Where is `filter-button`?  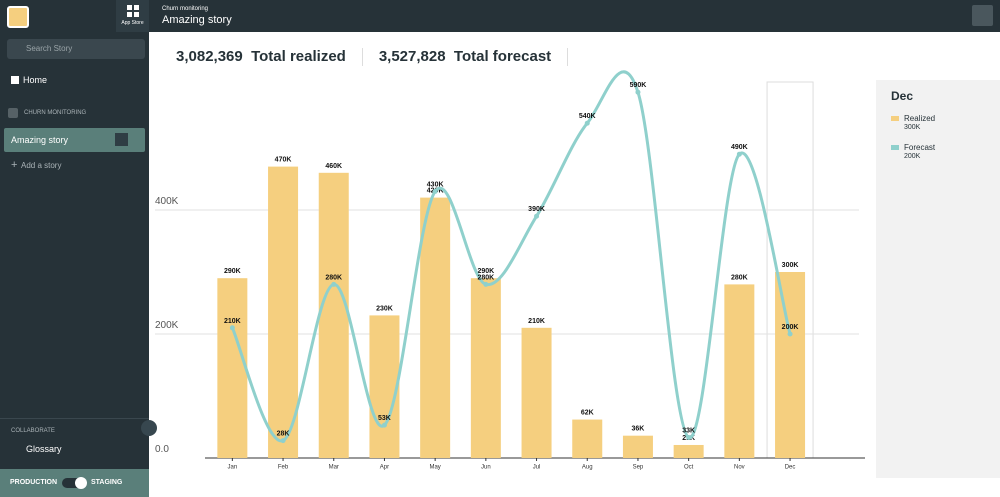
filter-button is located at coordinates (982, 15).